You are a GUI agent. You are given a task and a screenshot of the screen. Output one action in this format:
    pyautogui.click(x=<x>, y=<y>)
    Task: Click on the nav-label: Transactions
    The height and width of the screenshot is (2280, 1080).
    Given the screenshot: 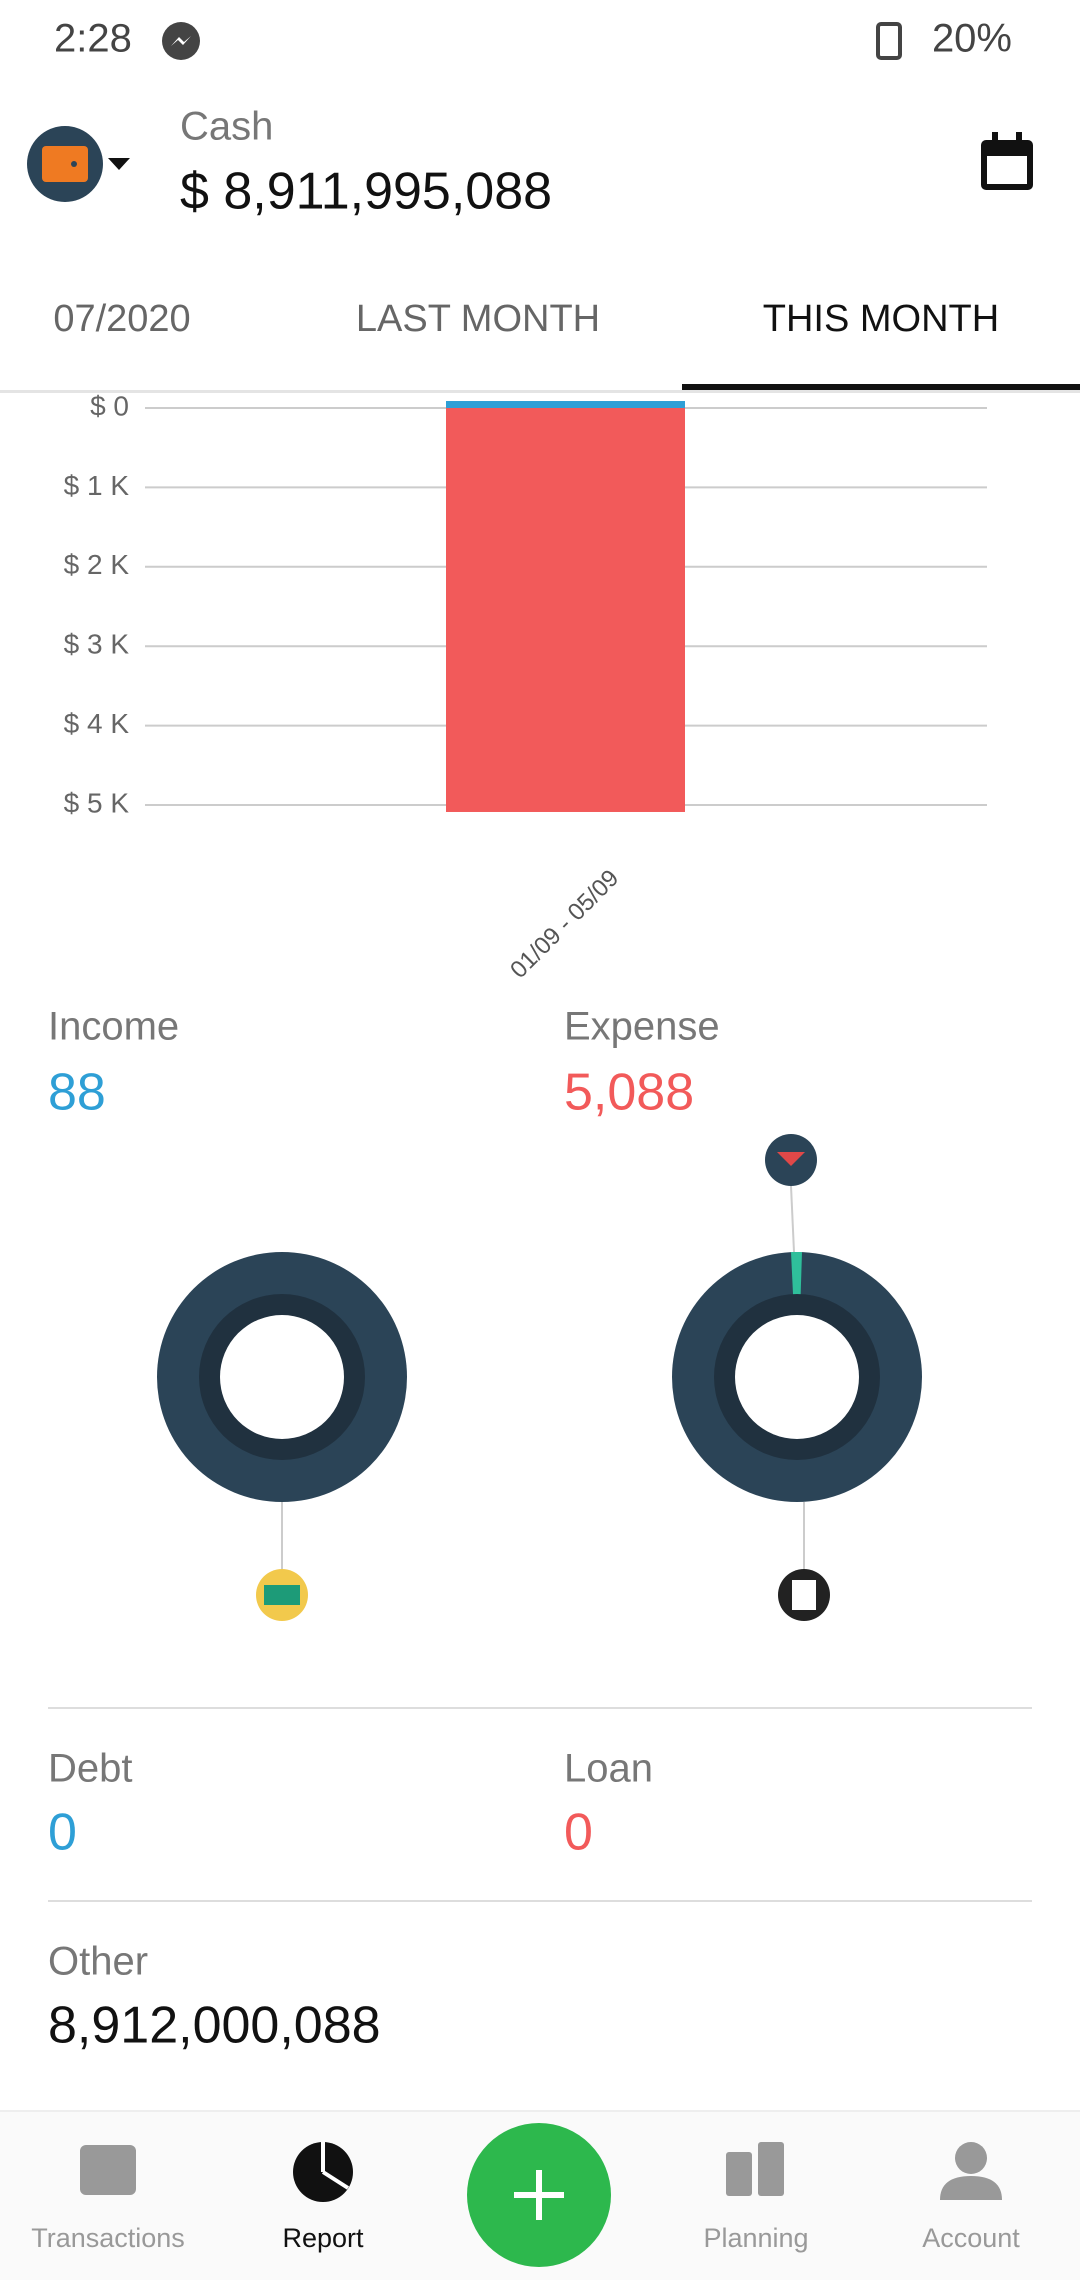 What is the action you would take?
    pyautogui.click(x=108, y=2238)
    